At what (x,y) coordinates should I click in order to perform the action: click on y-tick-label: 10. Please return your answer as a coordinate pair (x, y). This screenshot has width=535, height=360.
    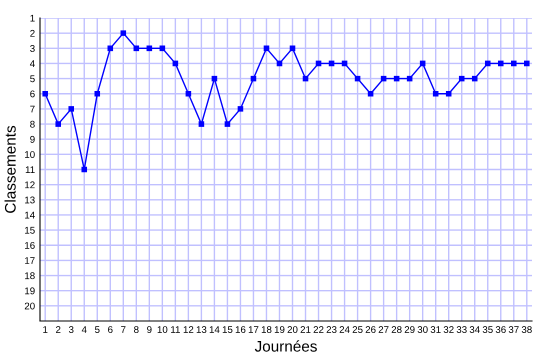
    Looking at the image, I should click on (30, 154).